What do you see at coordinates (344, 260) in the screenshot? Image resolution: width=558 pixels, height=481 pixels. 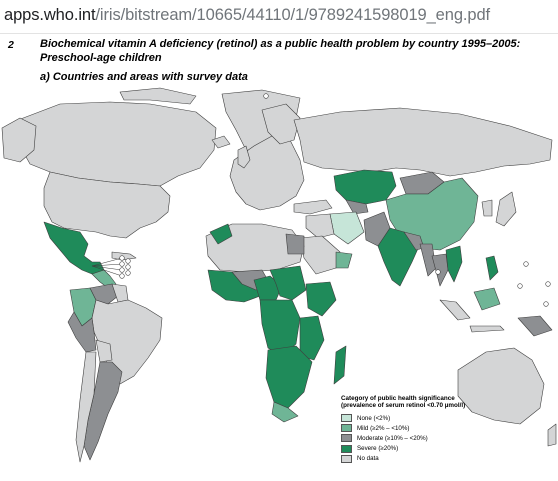 I see `yemen-oman` at bounding box center [344, 260].